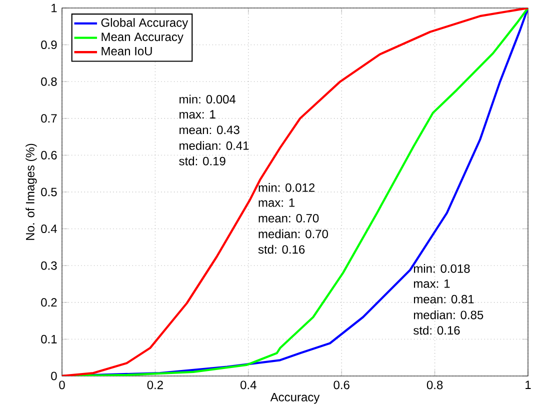 This screenshot has height=420, width=539. I want to click on x-tick-label: 0.4, so click(248, 385).